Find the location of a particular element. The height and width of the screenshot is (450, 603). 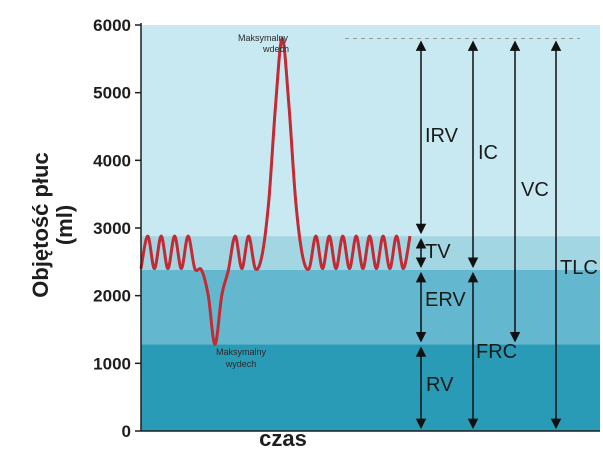

x-axis-label: czas is located at coordinates (283, 438).